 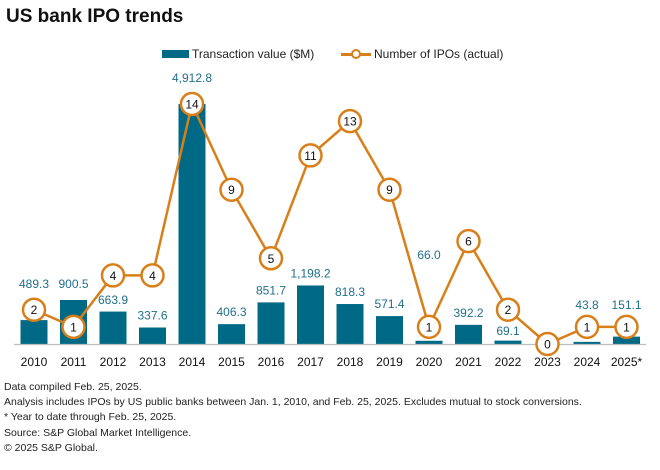 I want to click on x-tick-label: 2016, so click(x=271, y=362).